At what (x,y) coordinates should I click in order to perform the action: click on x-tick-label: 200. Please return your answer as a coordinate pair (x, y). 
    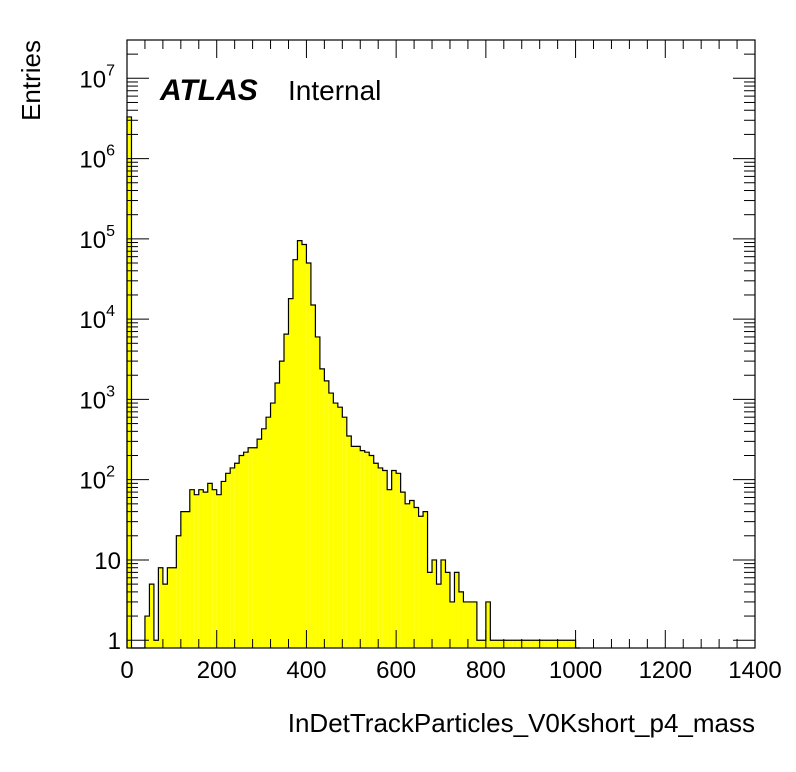
    Looking at the image, I should click on (217, 670).